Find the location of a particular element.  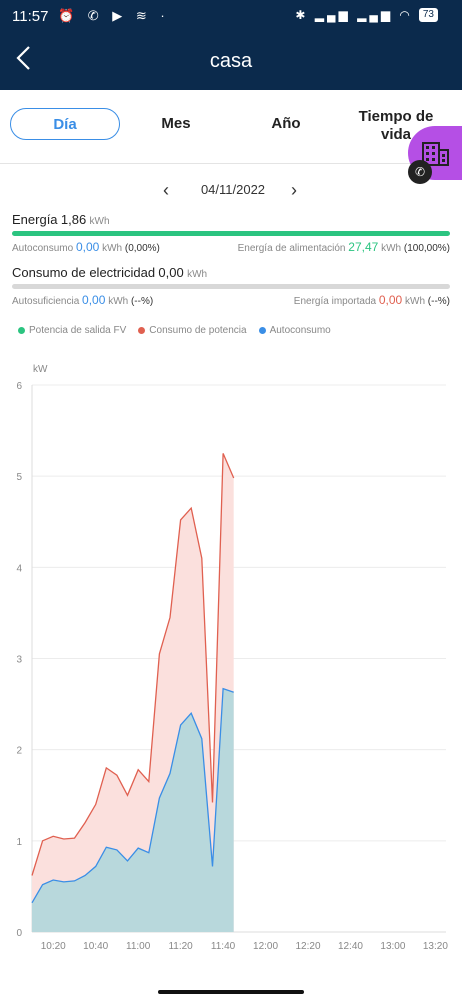

page-title: casa is located at coordinates (231, 61).